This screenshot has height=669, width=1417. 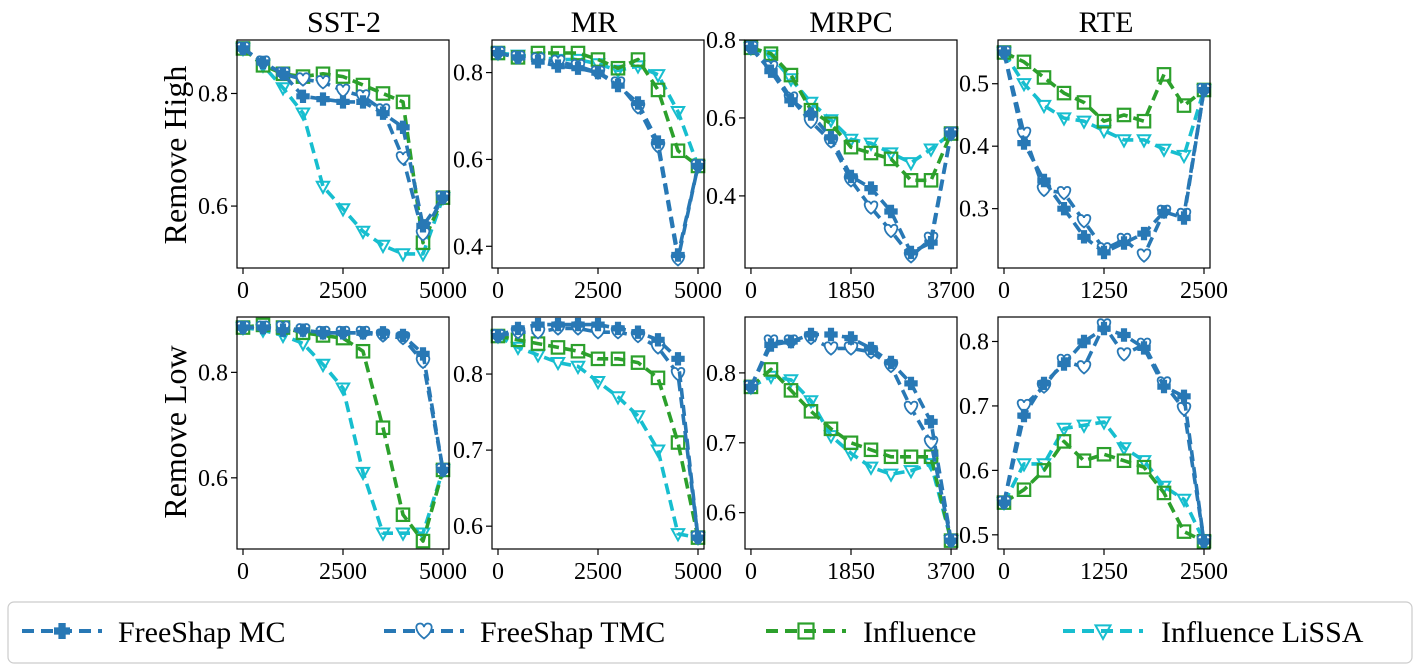 I want to click on subplot-remove-low-4: 0 1250 2500 0.5 0.6 0.7 0.8, so click(x=1093, y=450).